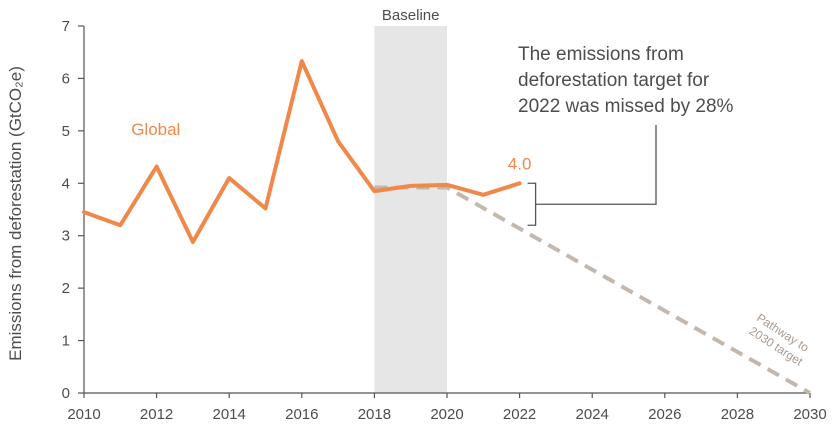 This screenshot has width=834, height=429. I want to click on y-tick-label: 1, so click(66, 341).